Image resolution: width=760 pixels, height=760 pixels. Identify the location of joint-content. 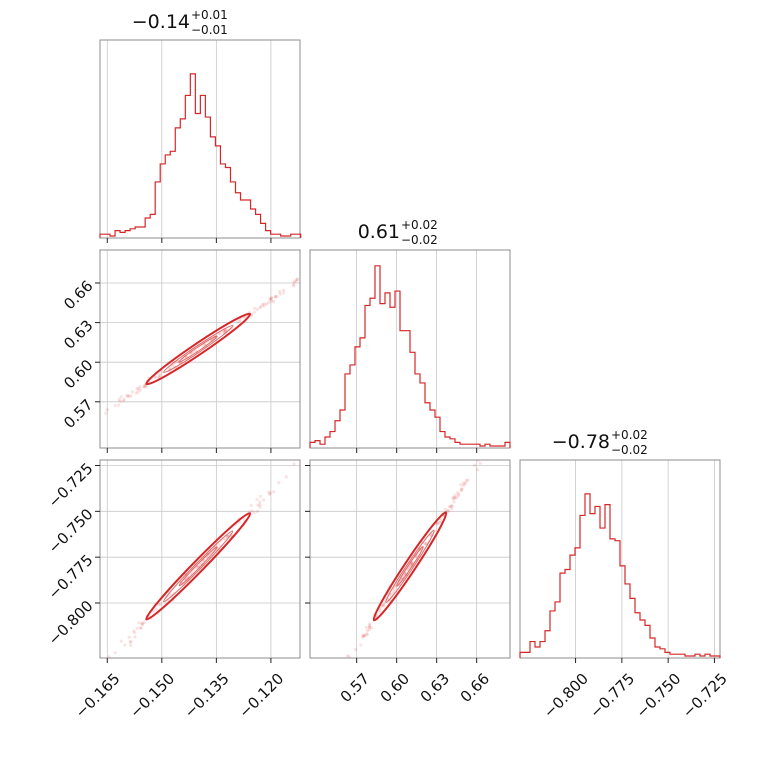
(184, 357).